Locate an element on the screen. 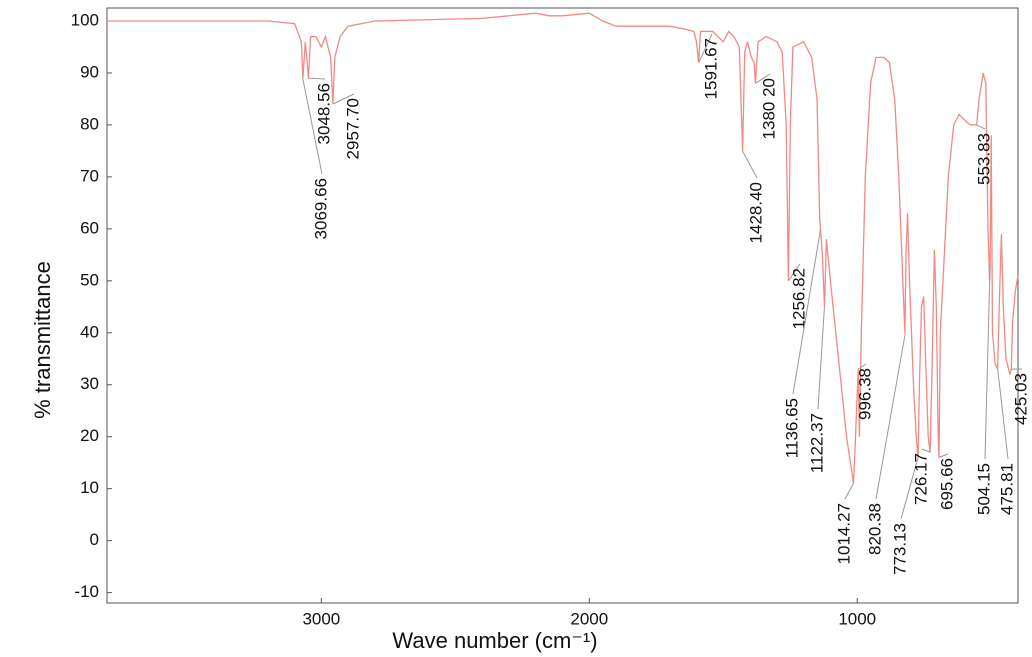  peak-label: 1428.40 is located at coordinates (755, 212).